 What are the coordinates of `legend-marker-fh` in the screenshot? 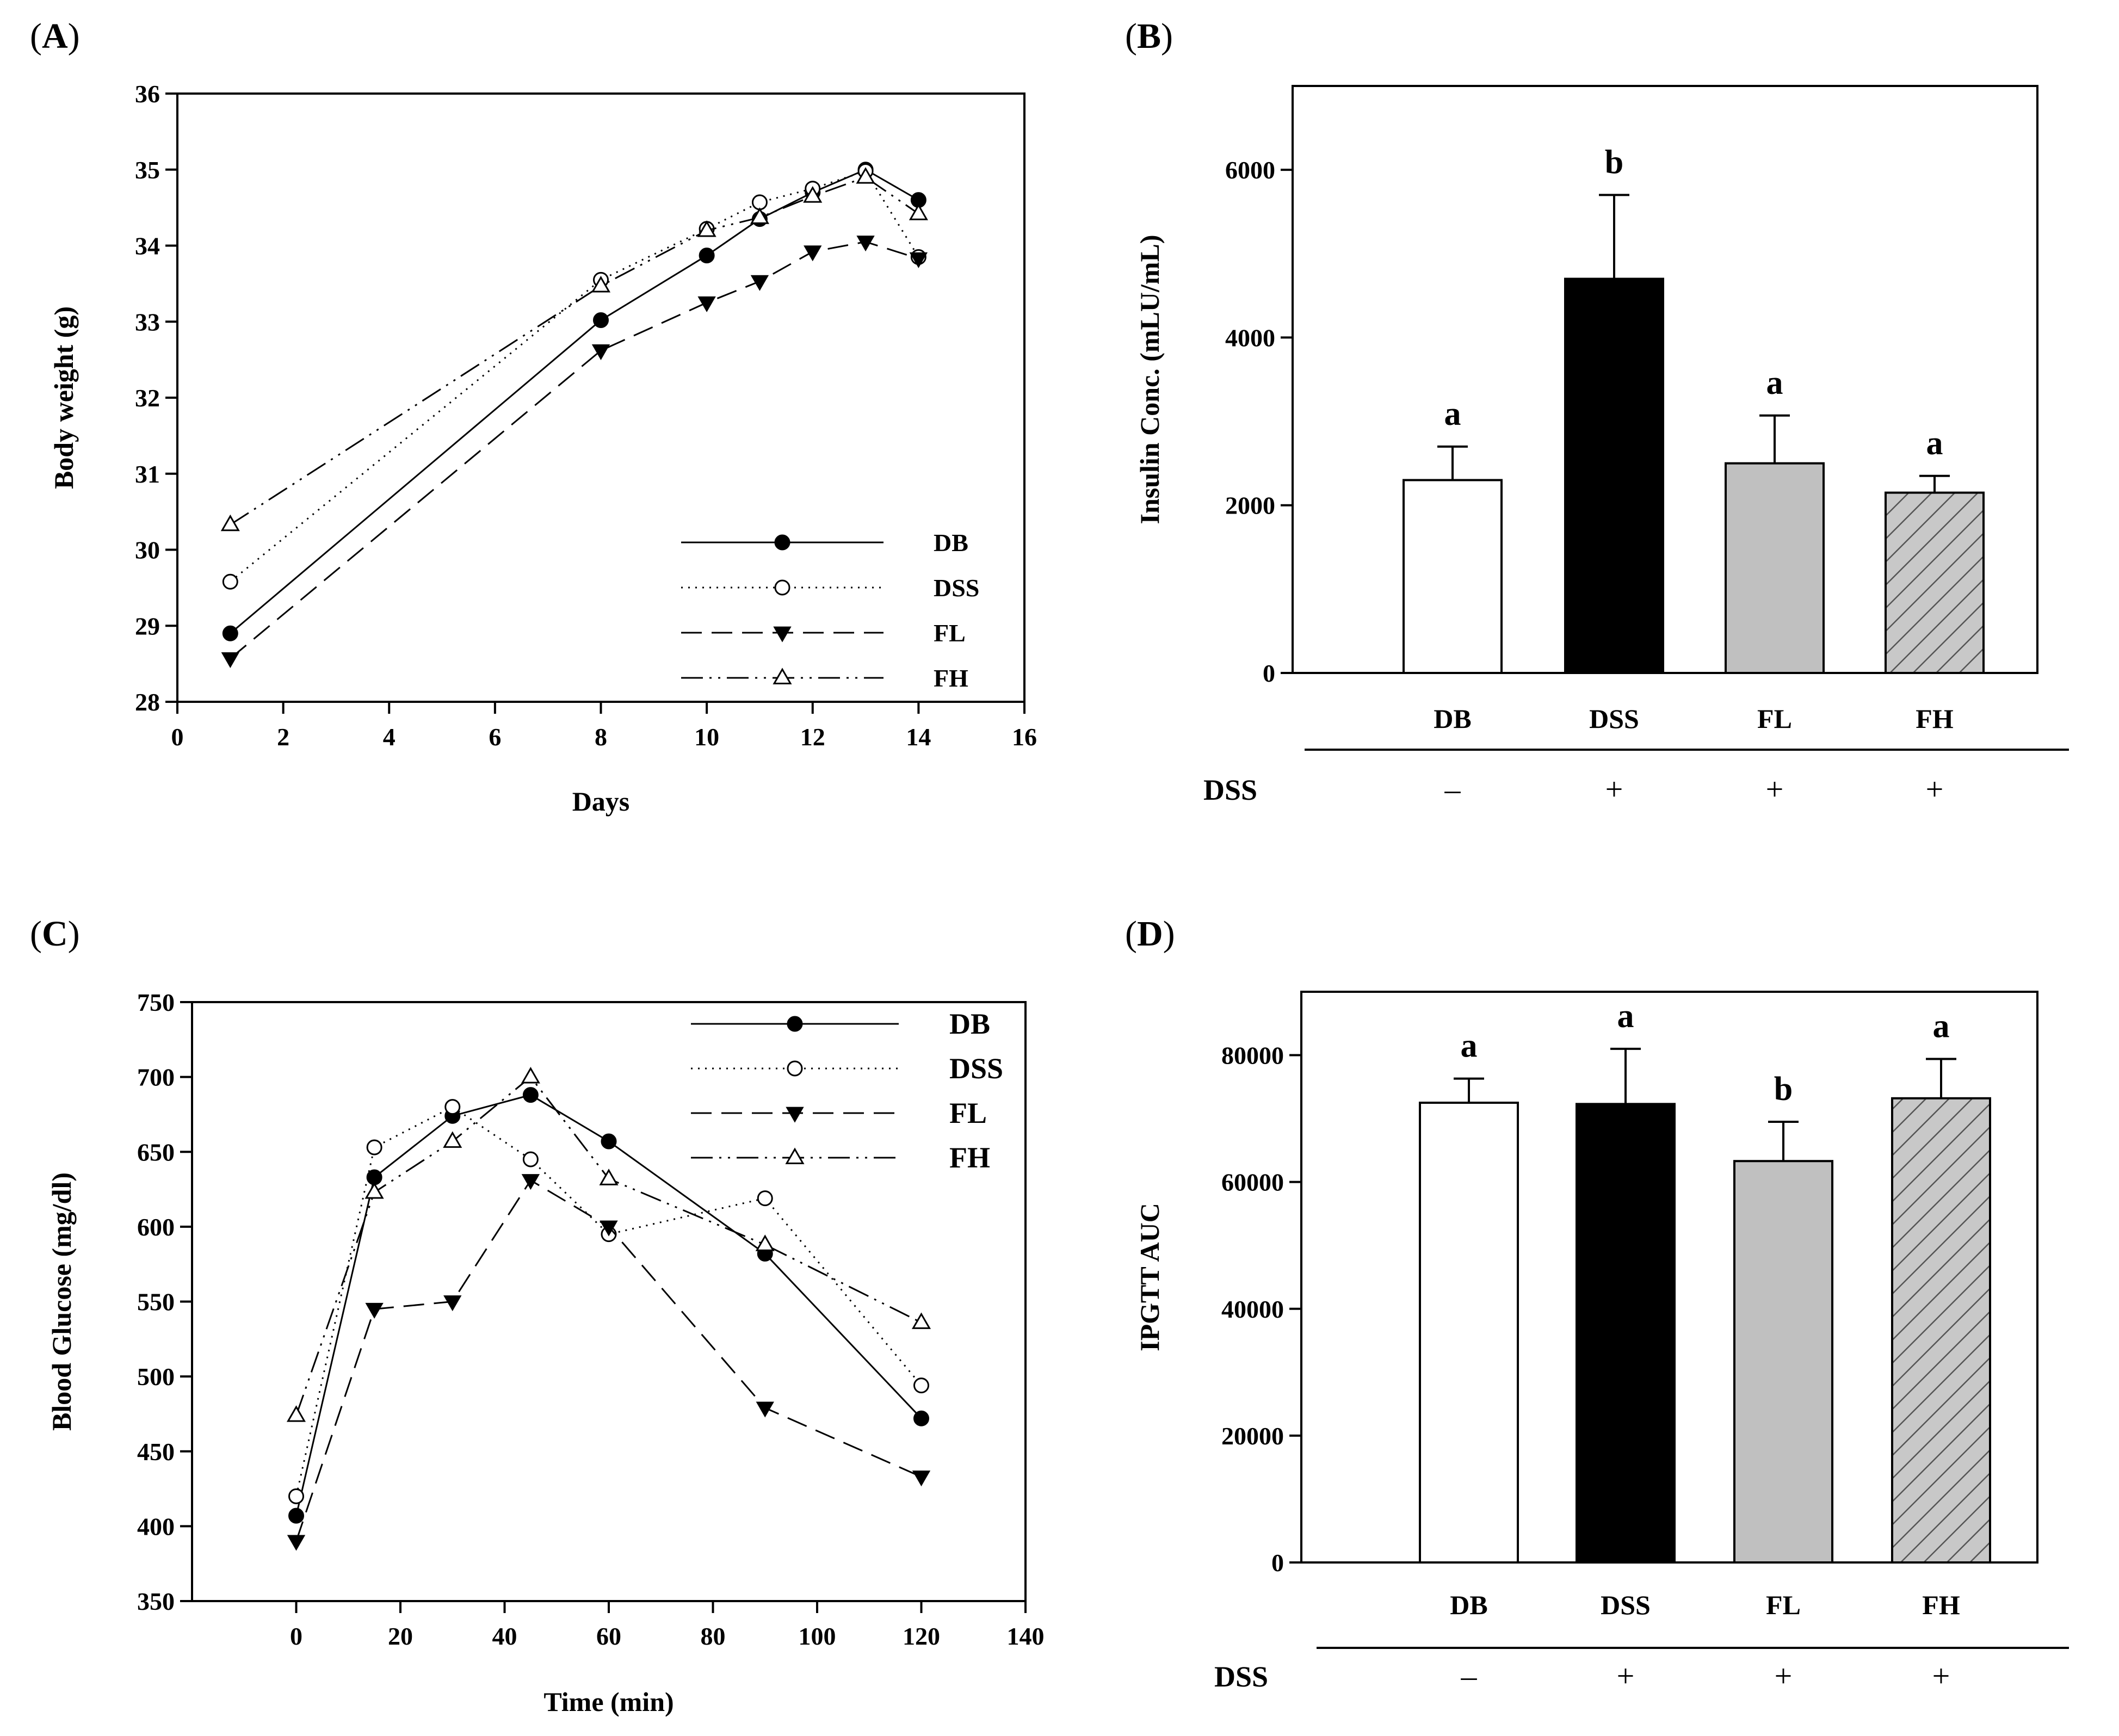 It's located at (795, 1155).